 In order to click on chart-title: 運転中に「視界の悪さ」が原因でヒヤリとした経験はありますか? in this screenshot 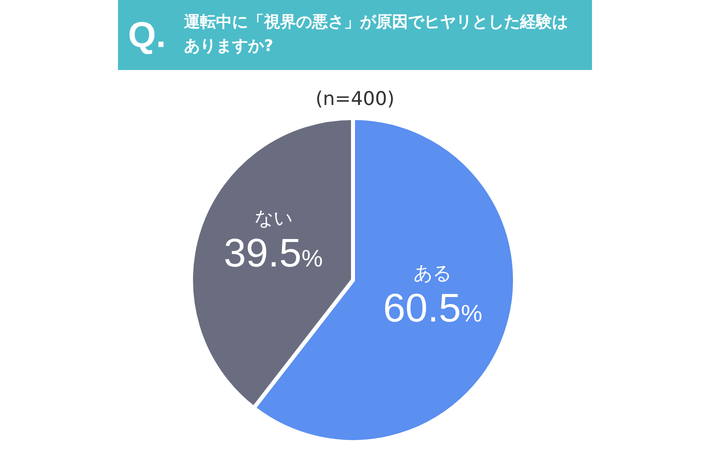, I will do `click(376, 34)`.